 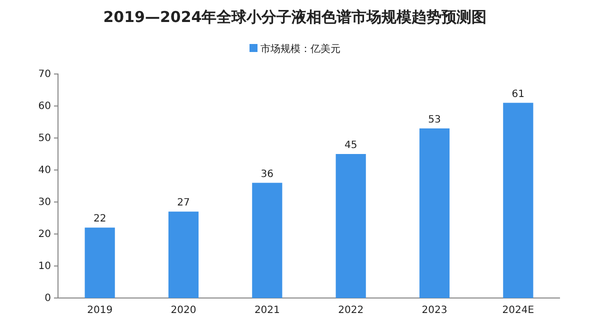 What do you see at coordinates (300, 49) in the screenshot?
I see `legend-label: 市场规模：亿美元` at bounding box center [300, 49].